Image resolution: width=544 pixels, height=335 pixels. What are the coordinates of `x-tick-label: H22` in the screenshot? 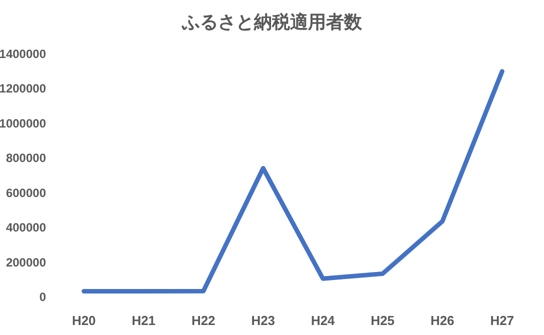 It's located at (203, 320).